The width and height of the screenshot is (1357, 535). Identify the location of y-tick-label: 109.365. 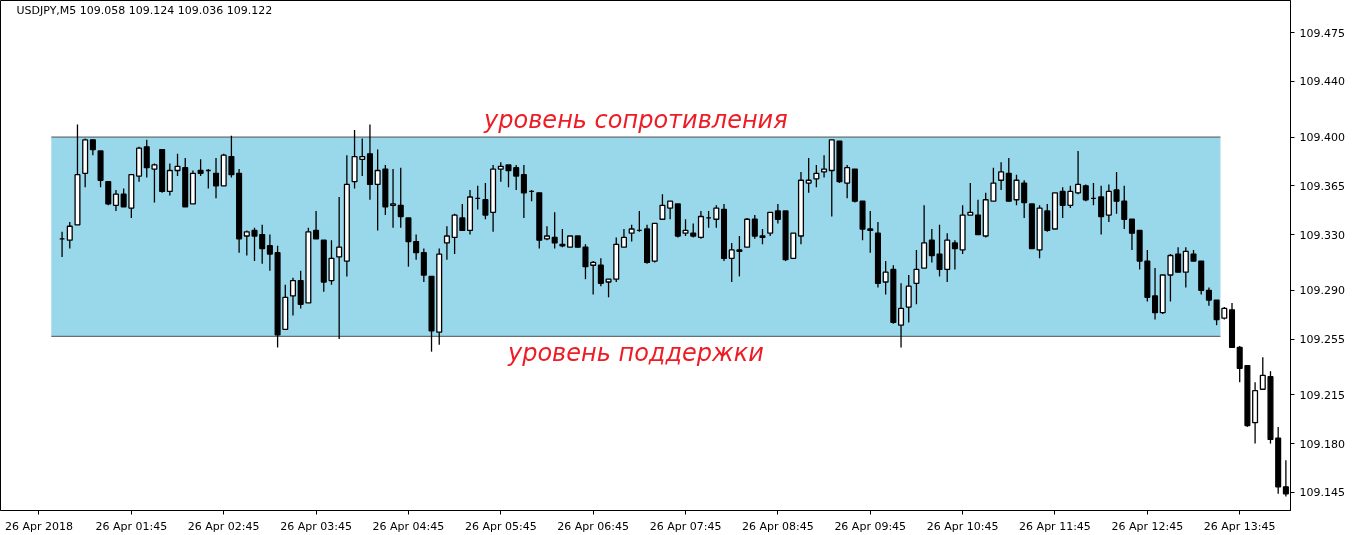
(1322, 186).